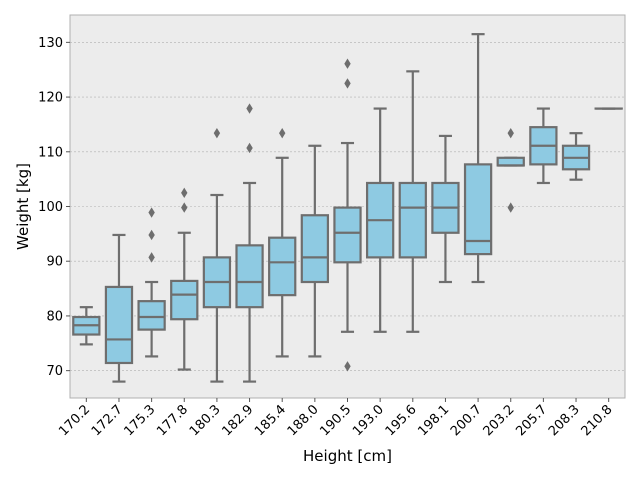  I want to click on x-tick-label: 172.7, so click(107, 420).